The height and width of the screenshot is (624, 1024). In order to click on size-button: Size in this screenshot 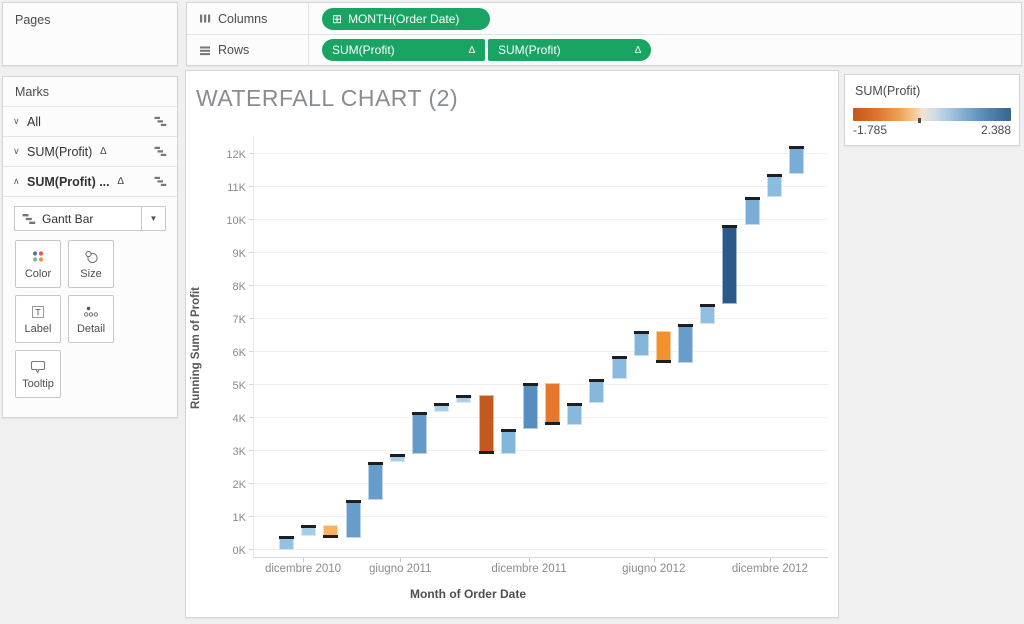, I will do `click(91, 264)`.